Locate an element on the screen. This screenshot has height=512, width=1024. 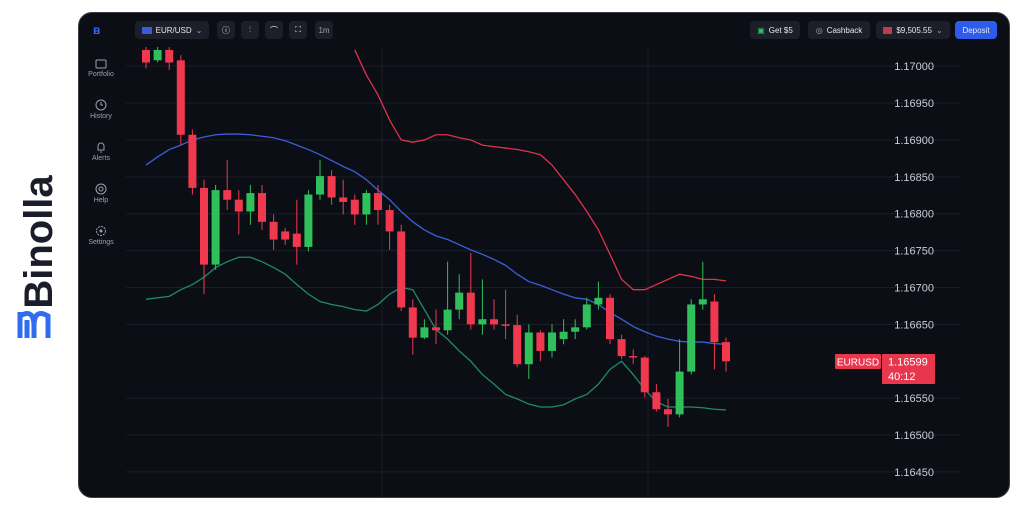
fullscreen-button: ⛶ is located at coordinates (298, 30).